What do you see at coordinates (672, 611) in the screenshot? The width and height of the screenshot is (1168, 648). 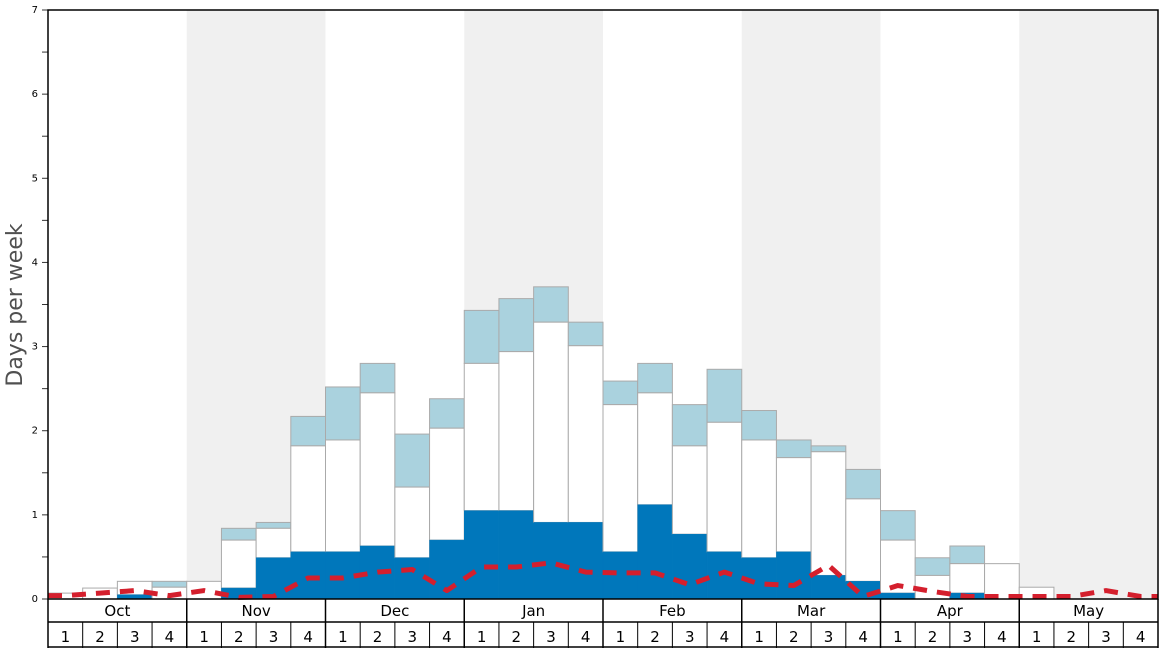 I see `month-label-feb: Feb` at bounding box center [672, 611].